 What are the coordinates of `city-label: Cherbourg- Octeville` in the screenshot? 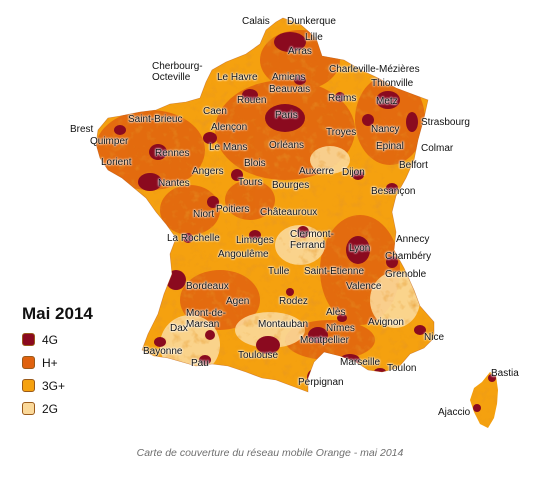 It's located at (177, 72).